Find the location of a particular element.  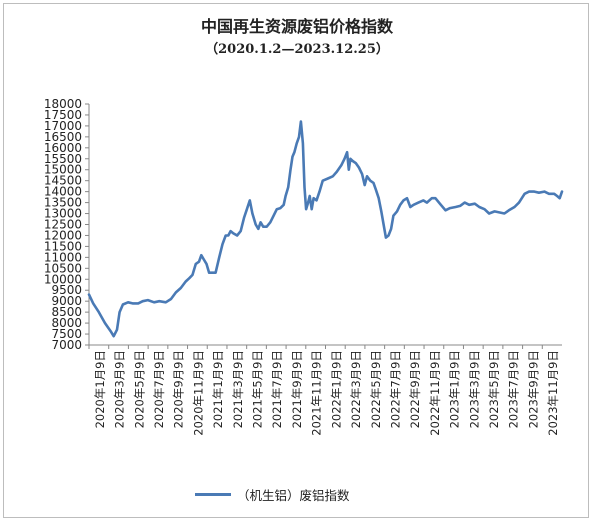

x-tick-label: 2022年3月9日 is located at coordinates (356, 389).